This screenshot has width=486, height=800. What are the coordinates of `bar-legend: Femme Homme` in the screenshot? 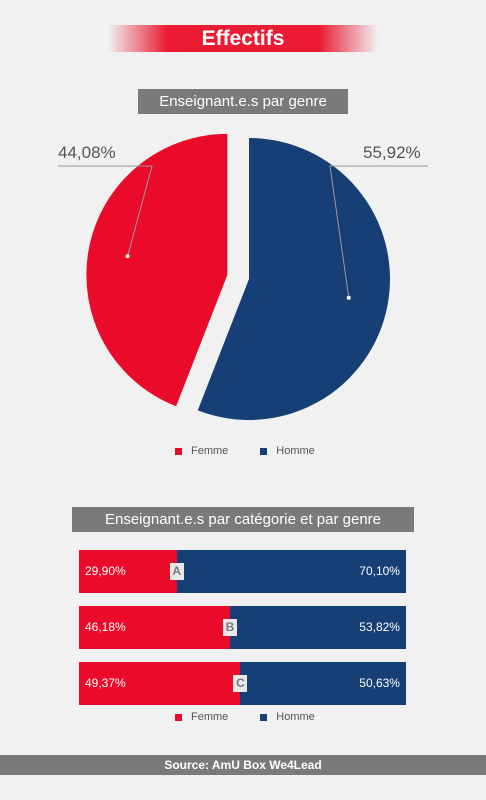 It's located at (261, 717).